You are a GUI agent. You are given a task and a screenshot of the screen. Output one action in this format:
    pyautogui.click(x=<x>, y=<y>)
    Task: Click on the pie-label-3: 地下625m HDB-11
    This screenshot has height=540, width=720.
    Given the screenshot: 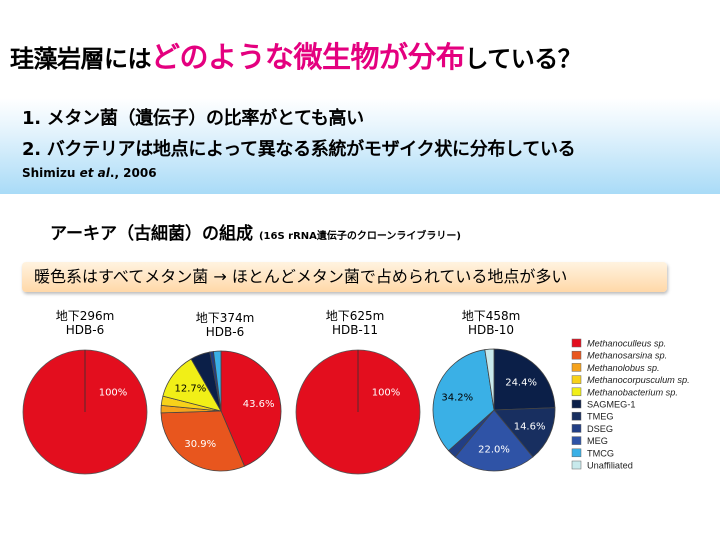 What is the action you would take?
    pyautogui.click(x=355, y=323)
    